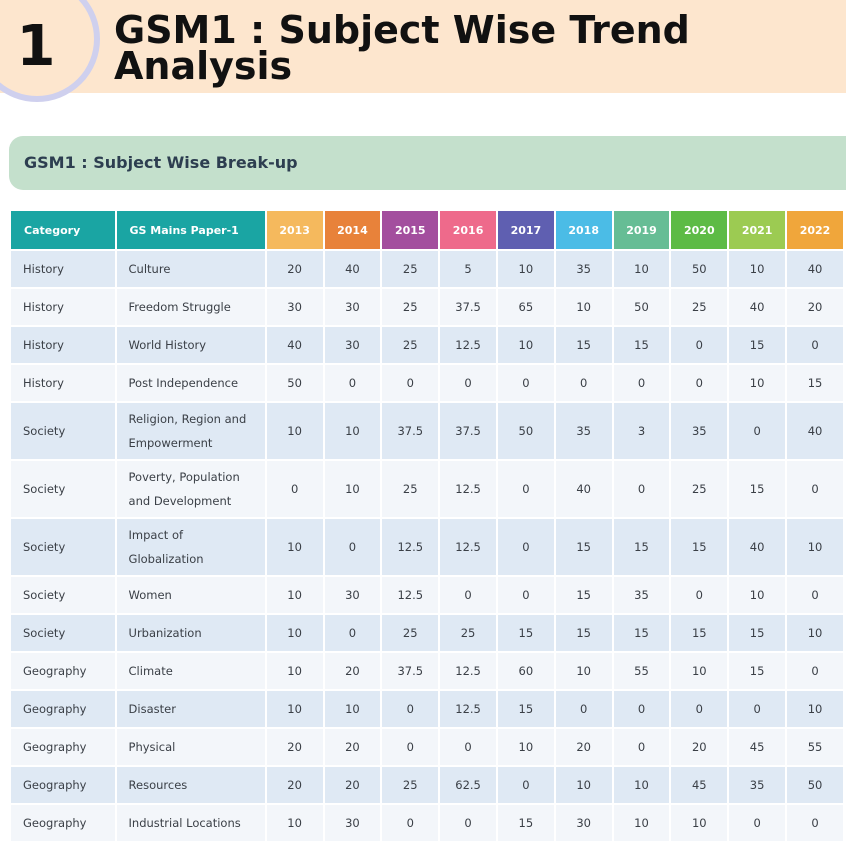 The image size is (846, 848). Describe the element at coordinates (352, 345) in the screenshot. I see `cell-value-2014: 30` at that location.